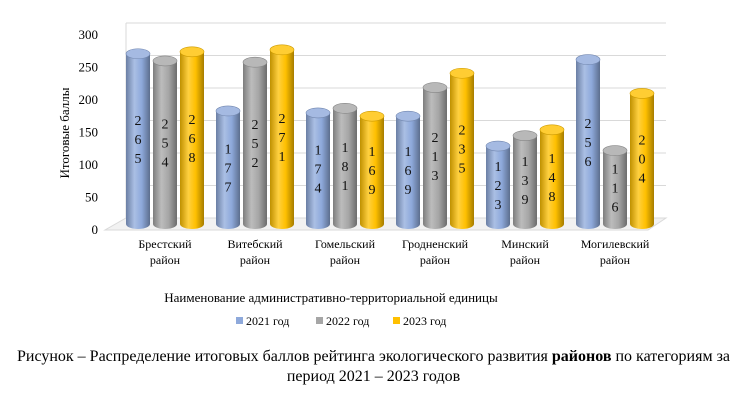  Describe the element at coordinates (581, 356) in the screenshot. I see `caption-bold-word: районов` at that location.